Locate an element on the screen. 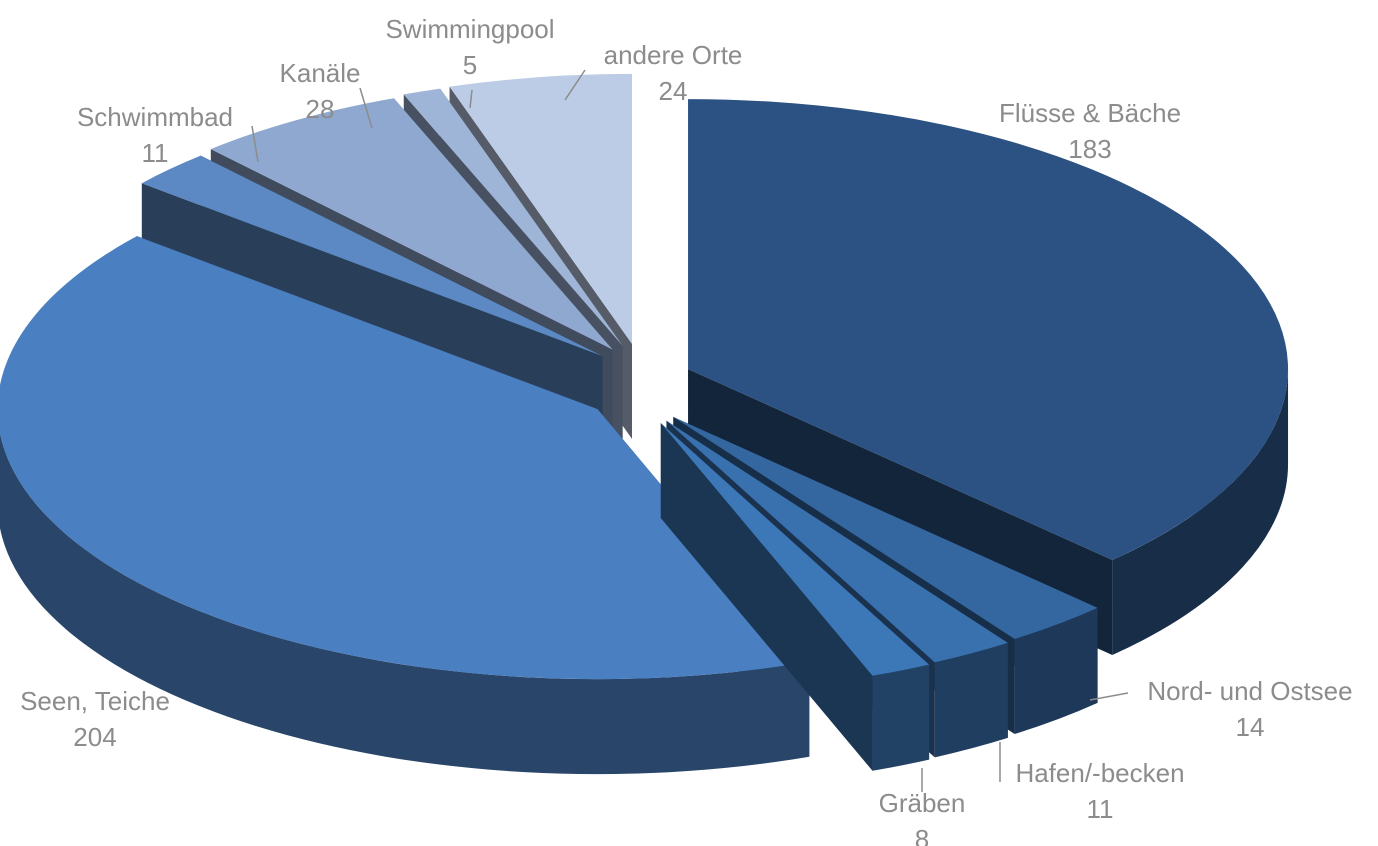 The image size is (1378, 846). slice-label: Flüsse & Bäche is located at coordinates (1090, 113).